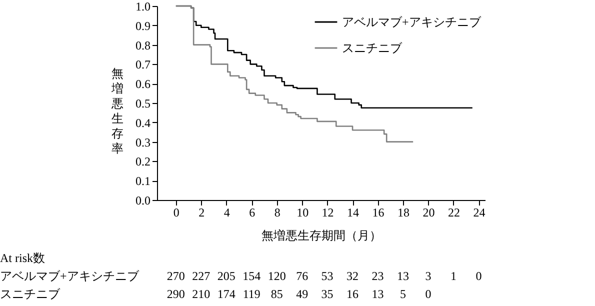 Image resolution: width=595 pixels, height=306 pixels. Describe the element at coordinates (352, 276) in the screenshot. I see `text: 32` at that location.